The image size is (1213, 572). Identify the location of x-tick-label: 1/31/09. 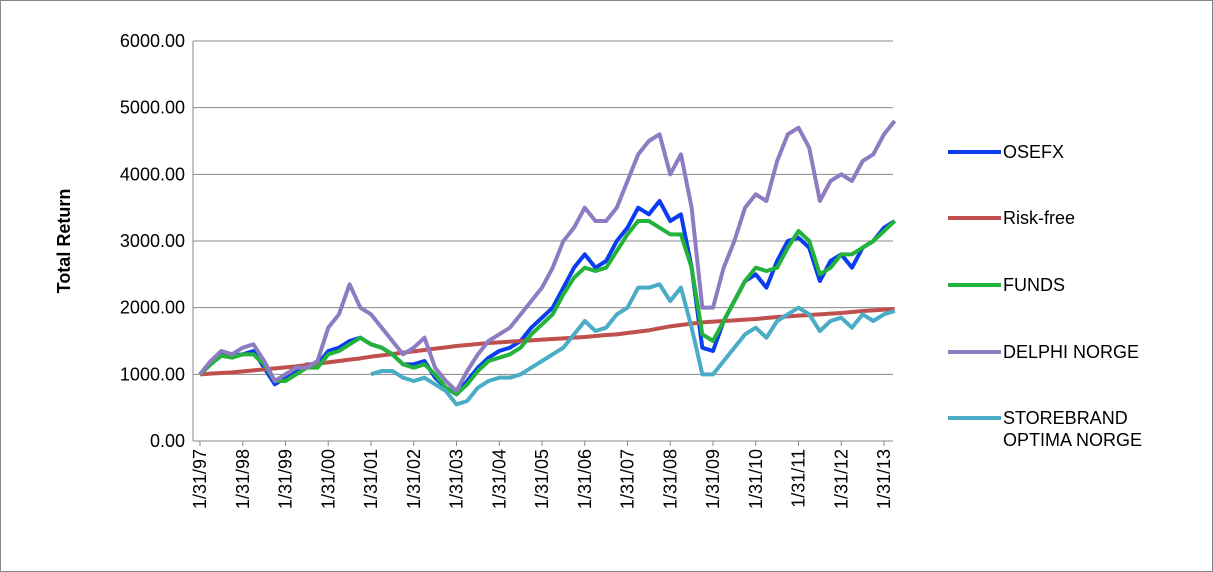
(713, 479).